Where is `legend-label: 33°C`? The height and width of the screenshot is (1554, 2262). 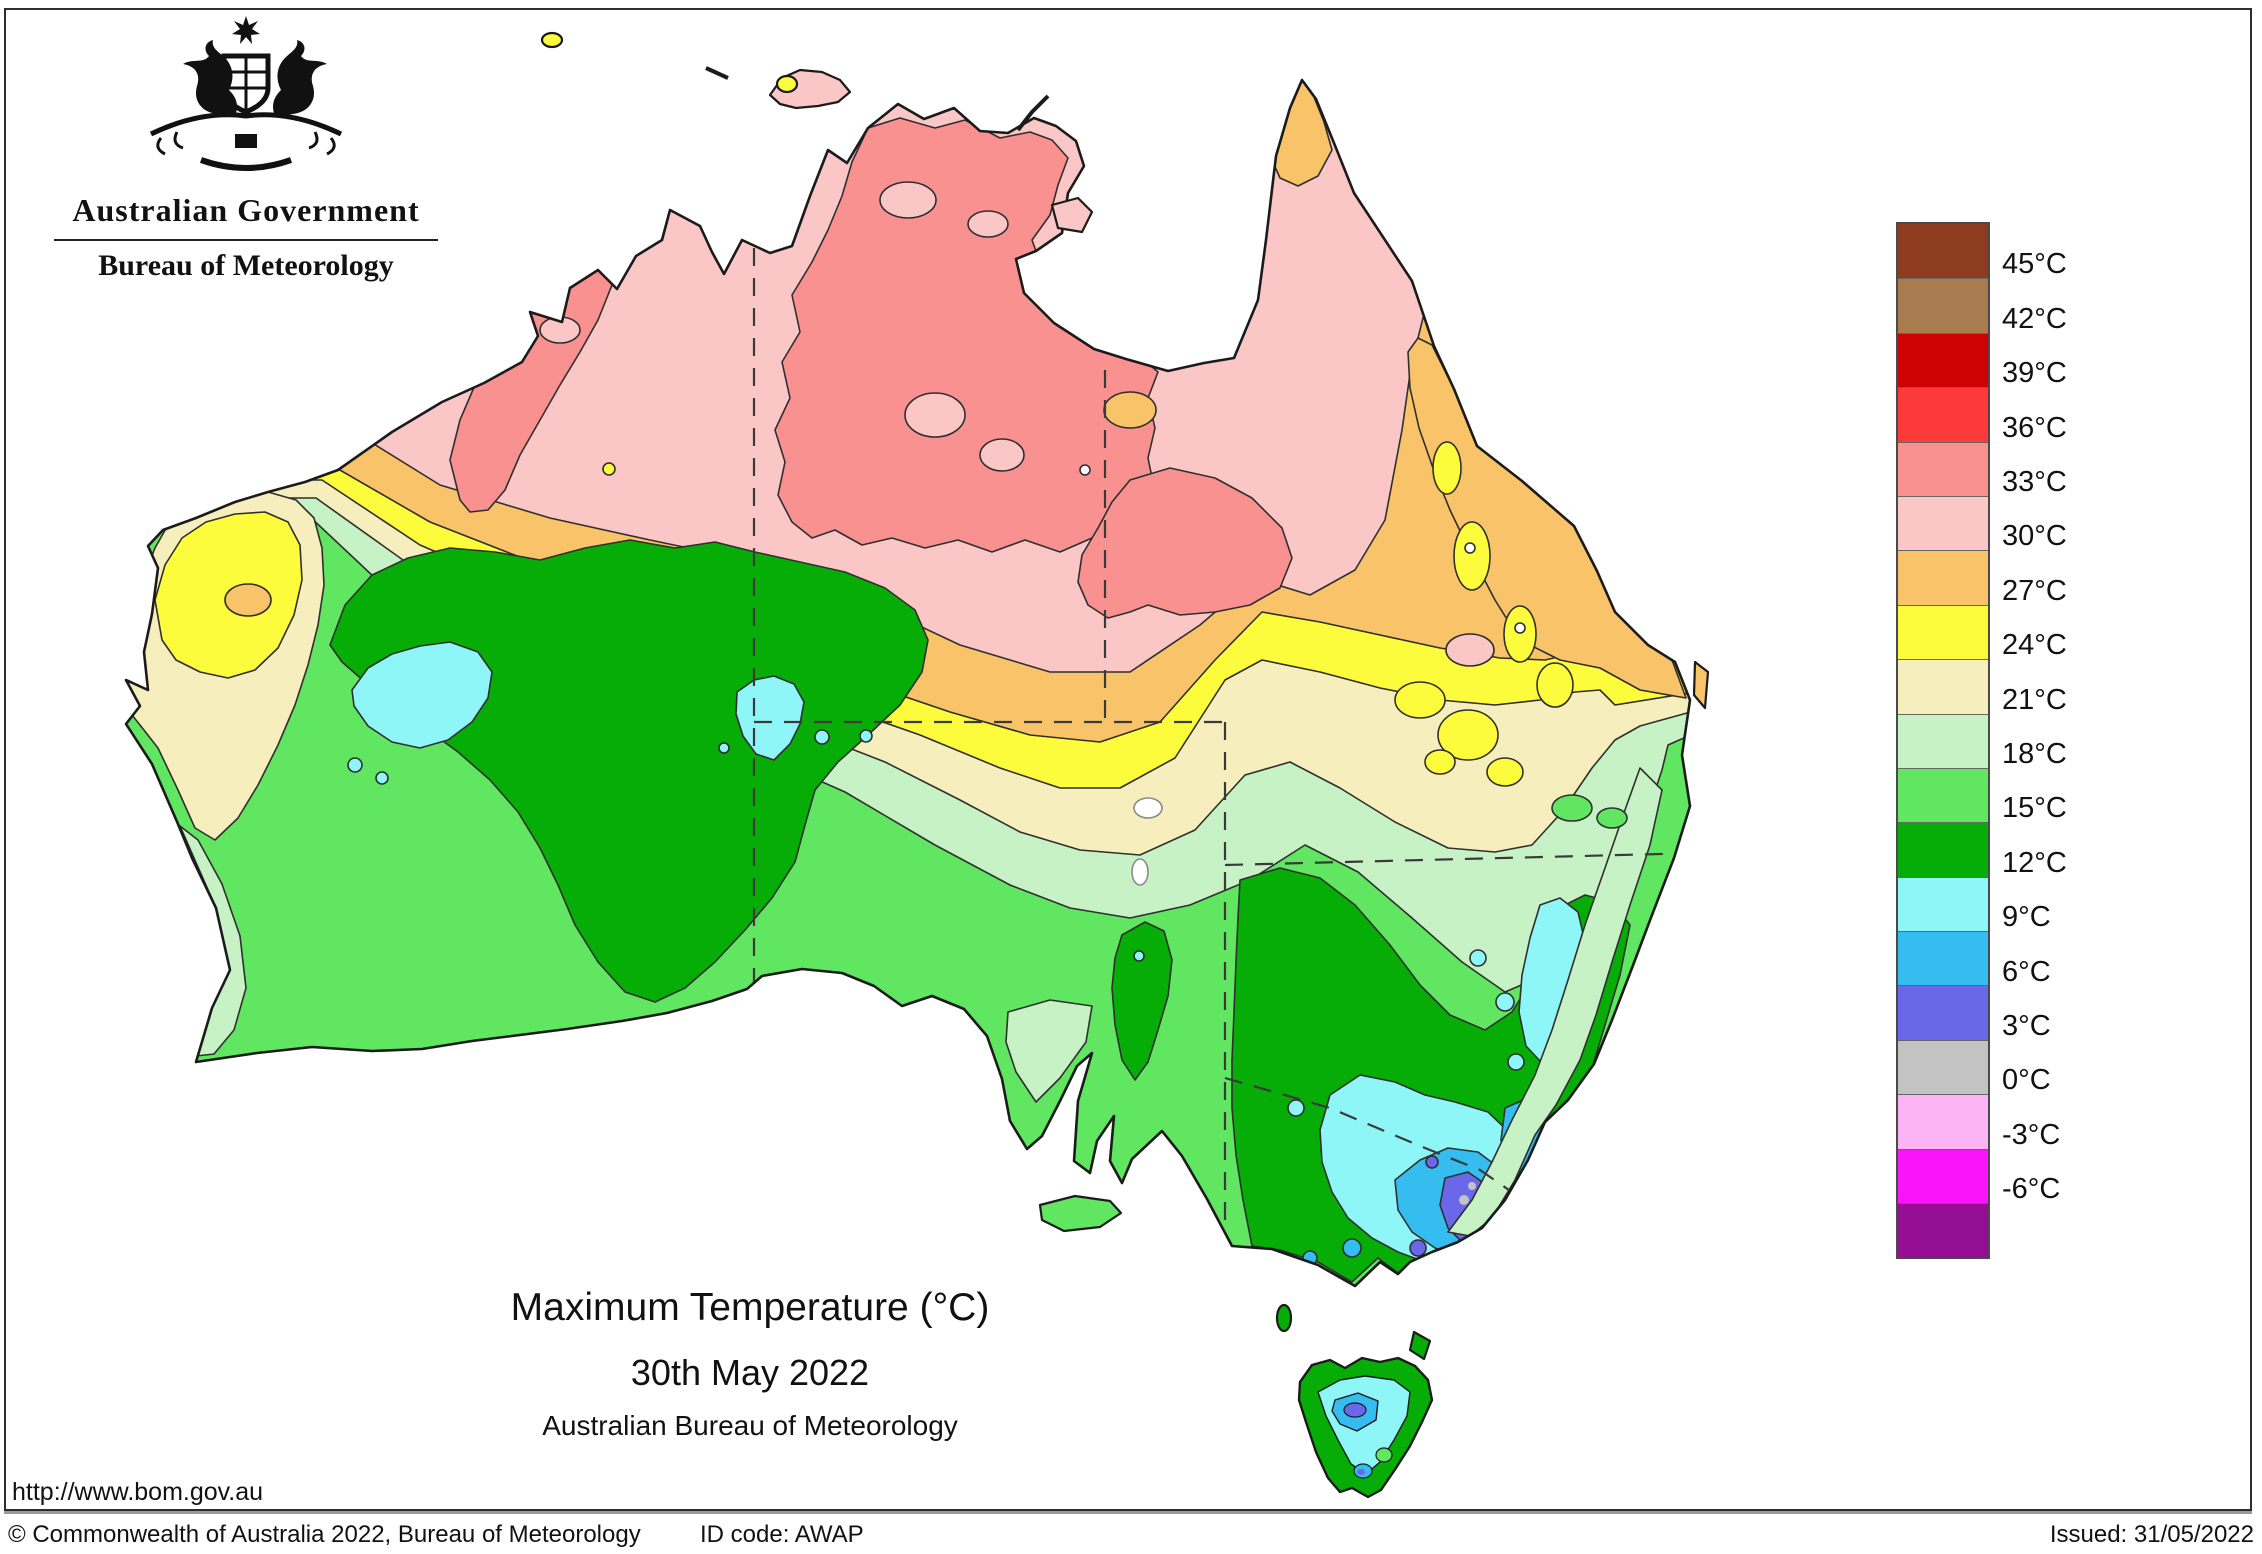 legend-label: 33°C is located at coordinates (2034, 482).